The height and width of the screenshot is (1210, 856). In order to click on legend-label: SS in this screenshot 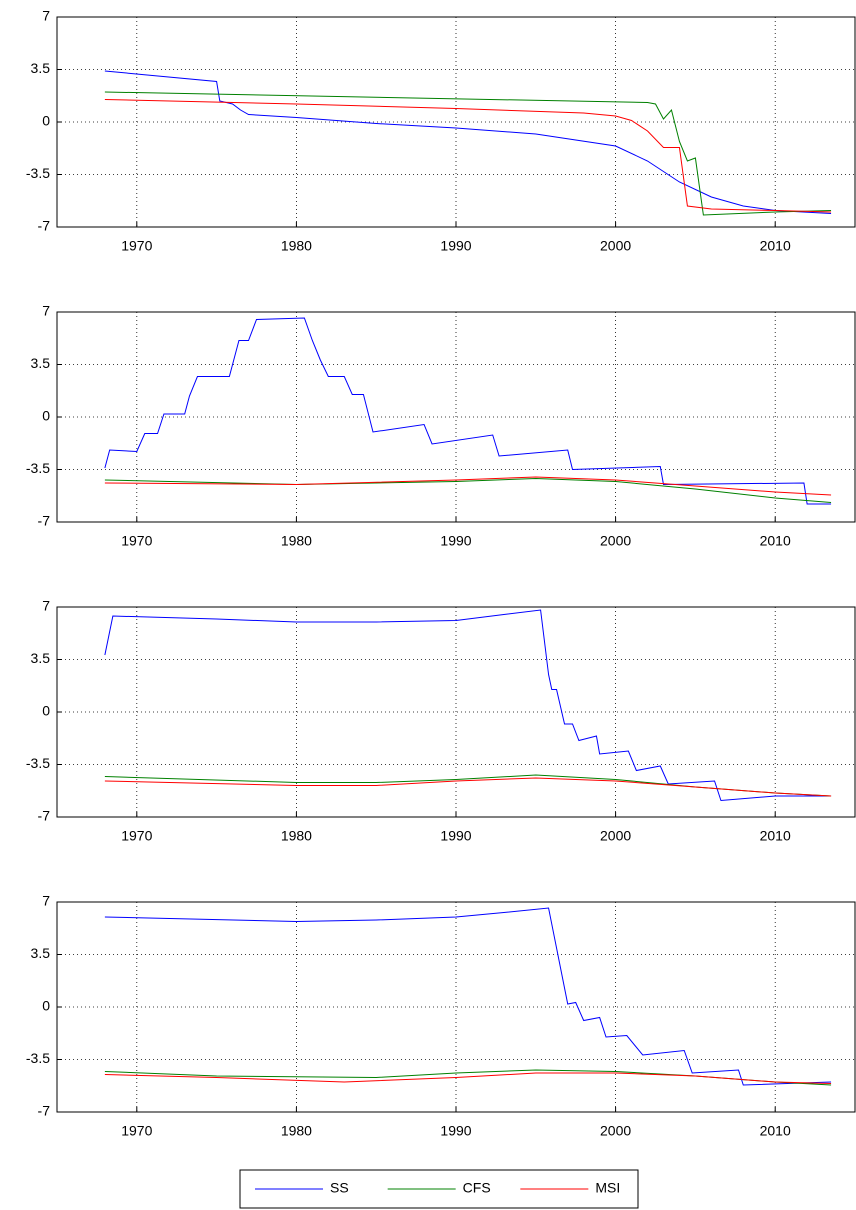, I will do `click(339, 1188)`.